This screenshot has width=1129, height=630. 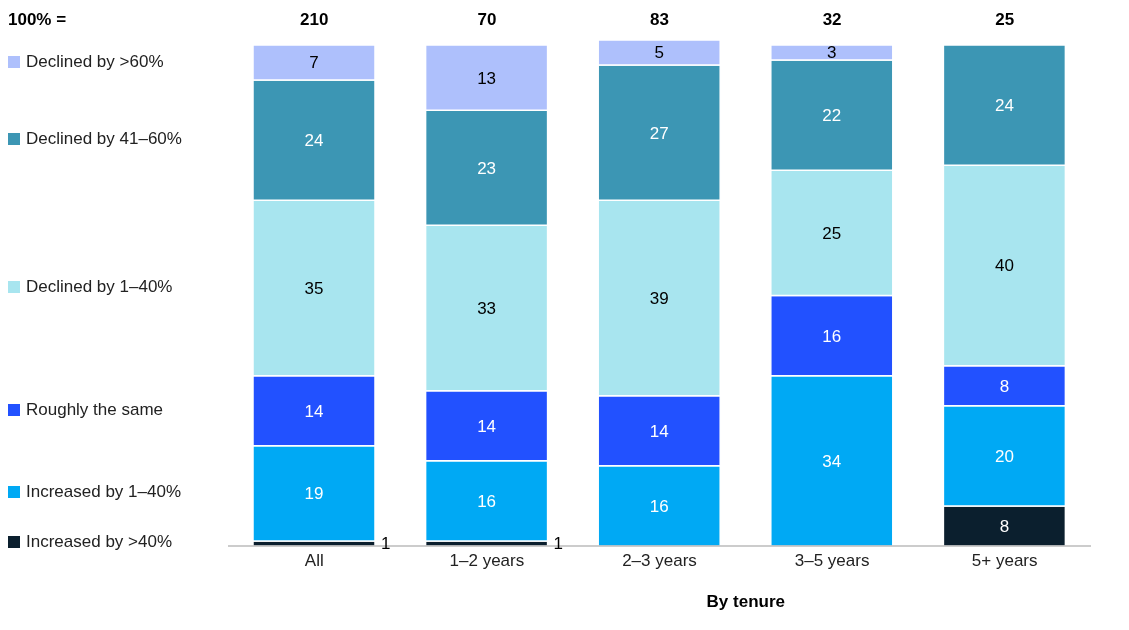 I want to click on text: 210, so click(x=314, y=20).